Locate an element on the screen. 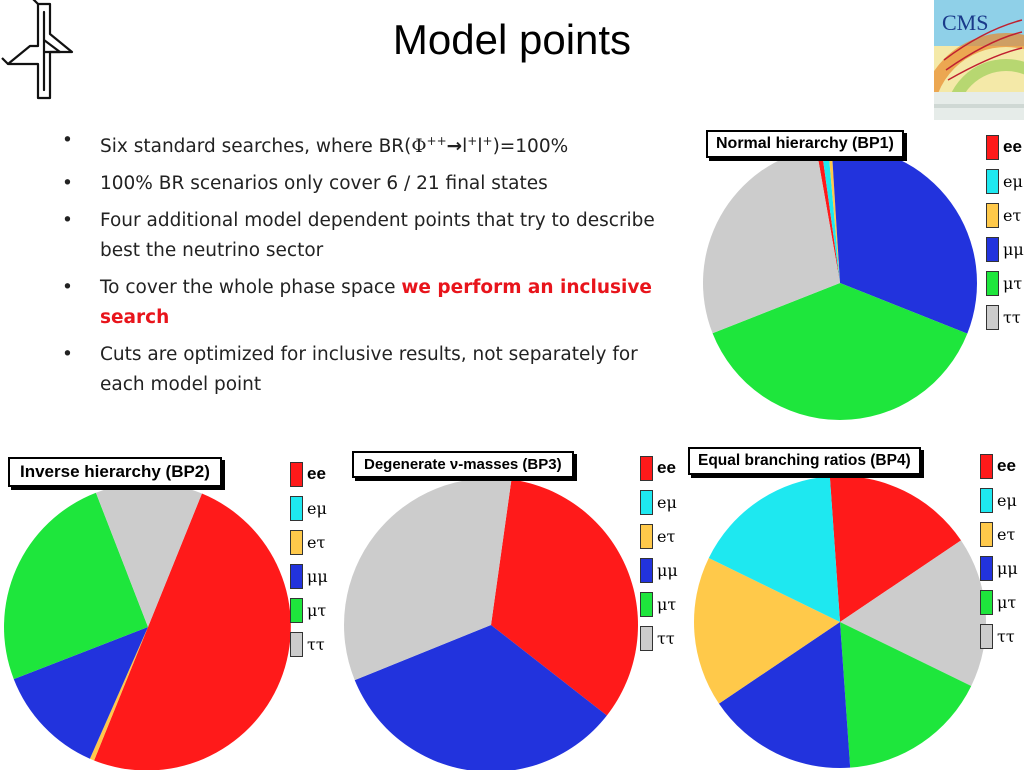 This screenshot has height=770, width=1024. legend-bp1: ee eμ eτ μμ μτ ττ is located at coordinates (1005, 232).